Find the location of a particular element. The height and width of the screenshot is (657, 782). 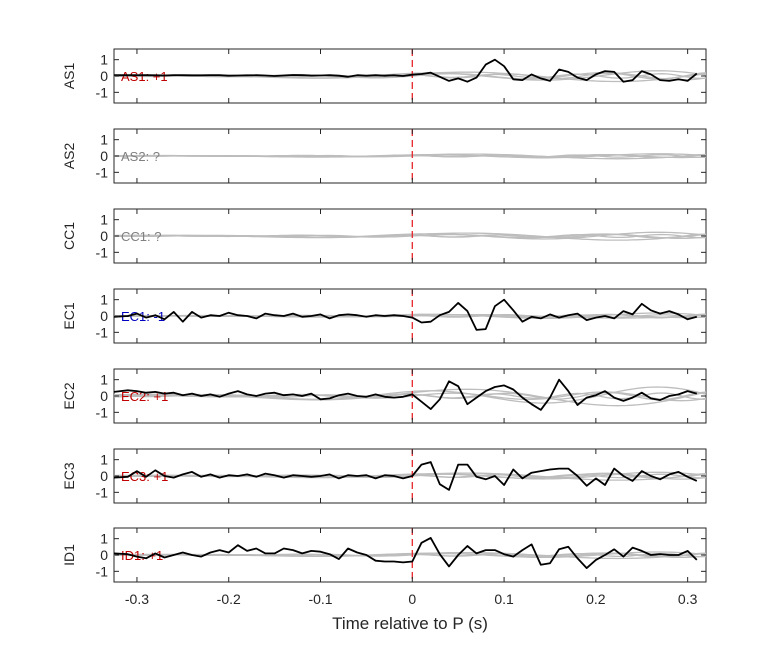

station-polarity-label: EC2: +1 is located at coordinates (144, 396).